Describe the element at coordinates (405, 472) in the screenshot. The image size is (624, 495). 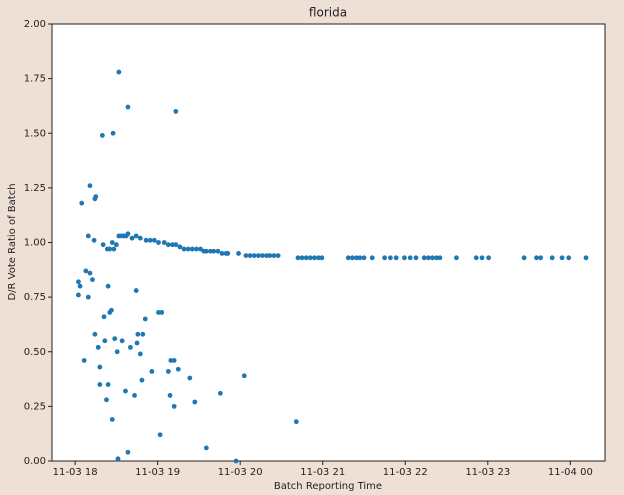
I see `x-tick-label: 11-03 22` at that location.